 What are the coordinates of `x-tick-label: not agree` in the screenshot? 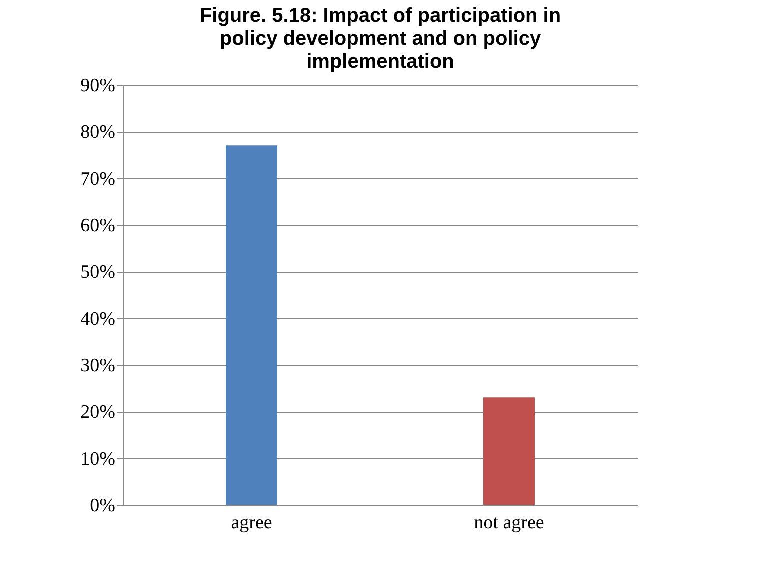 It's located at (509, 523).